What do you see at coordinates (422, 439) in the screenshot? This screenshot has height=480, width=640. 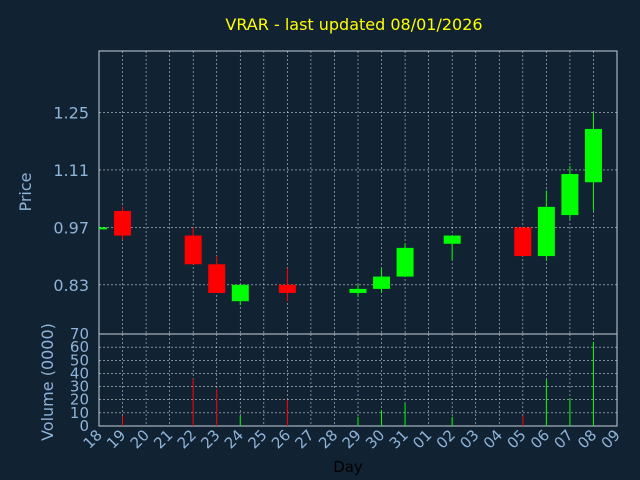 I see `x-tick-label: 01` at bounding box center [422, 439].